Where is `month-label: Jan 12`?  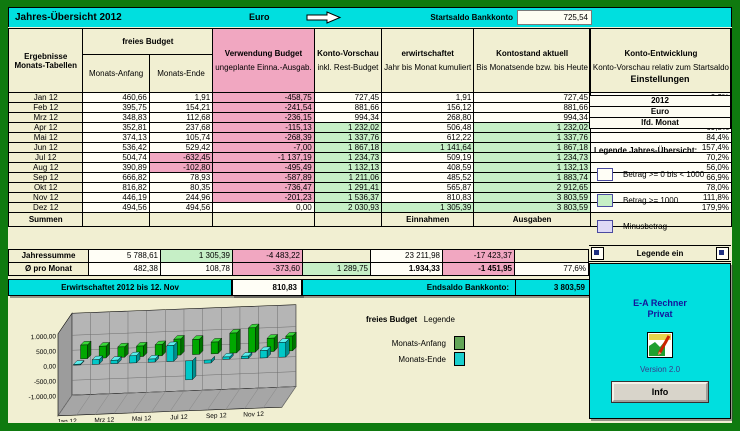
month-label: Jan 12 is located at coordinates (45, 97).